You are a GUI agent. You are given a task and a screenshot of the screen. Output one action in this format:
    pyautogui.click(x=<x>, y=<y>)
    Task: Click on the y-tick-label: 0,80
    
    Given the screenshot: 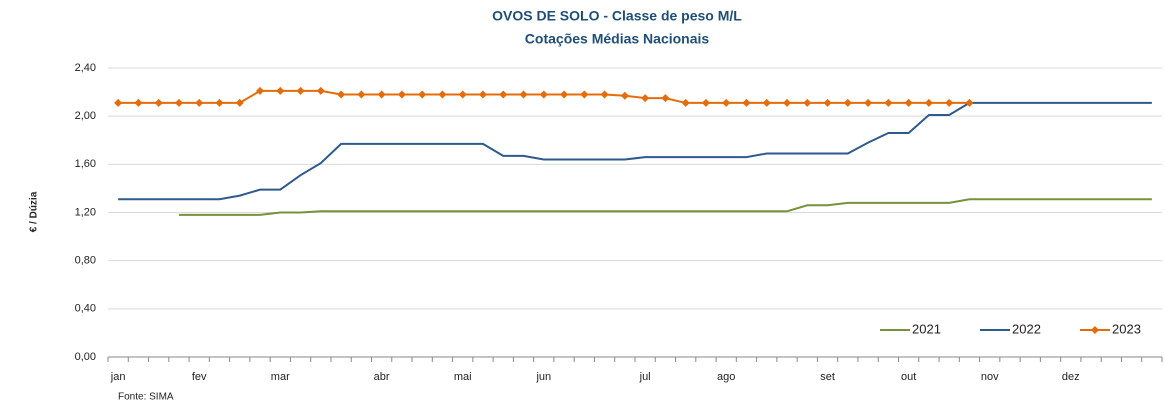 What is the action you would take?
    pyautogui.click(x=85, y=261)
    